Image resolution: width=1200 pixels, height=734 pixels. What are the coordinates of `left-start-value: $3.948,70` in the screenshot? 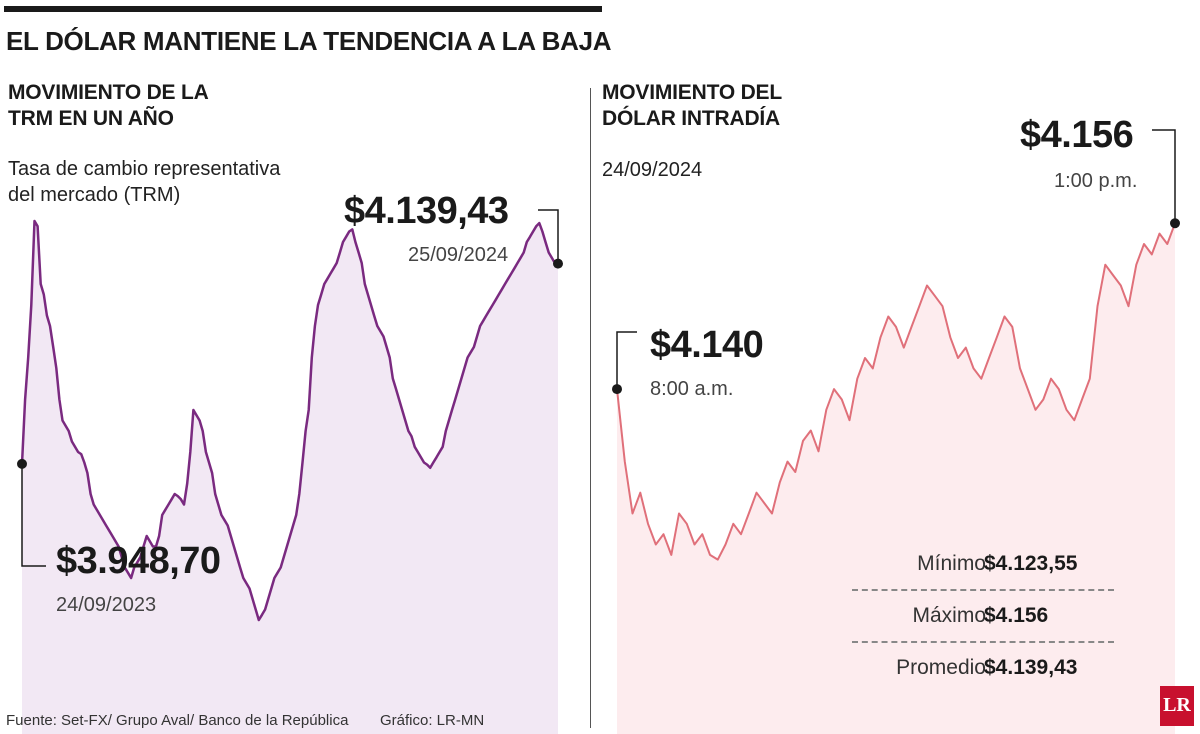 It's located at (138, 561).